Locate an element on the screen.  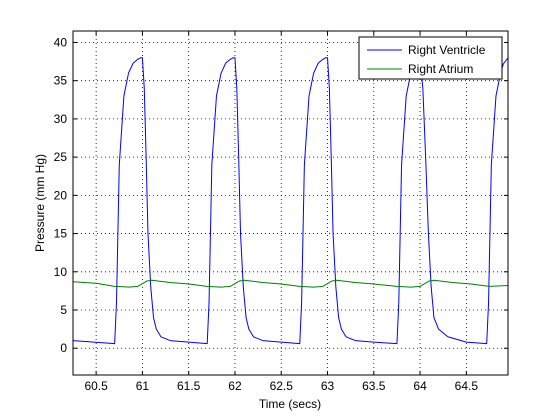
x-tick-label: 62 is located at coordinates (235, 386).